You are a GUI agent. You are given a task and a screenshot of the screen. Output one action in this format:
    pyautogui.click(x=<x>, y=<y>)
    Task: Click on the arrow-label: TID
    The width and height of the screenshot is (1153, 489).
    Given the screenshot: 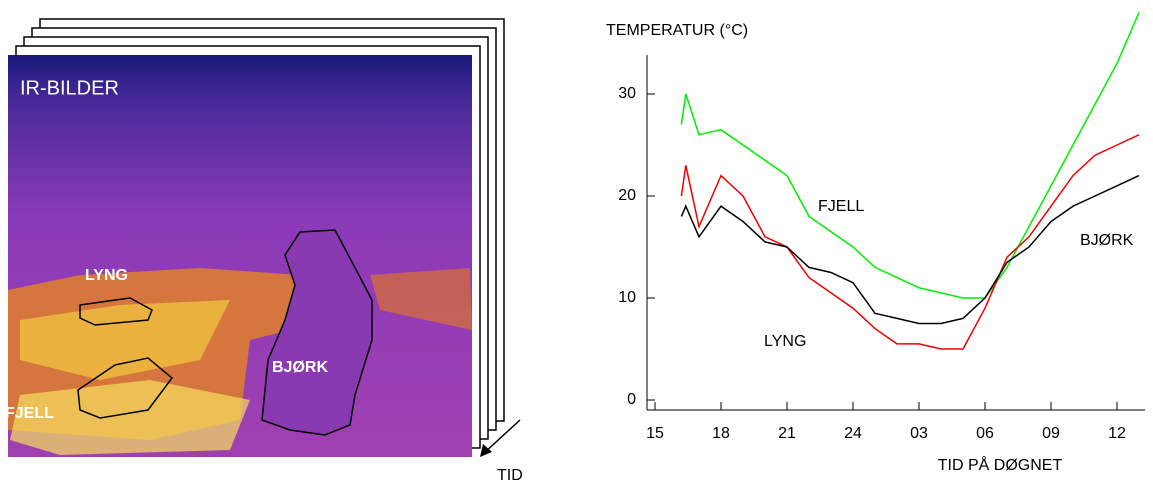 What is the action you would take?
    pyautogui.click(x=510, y=475)
    